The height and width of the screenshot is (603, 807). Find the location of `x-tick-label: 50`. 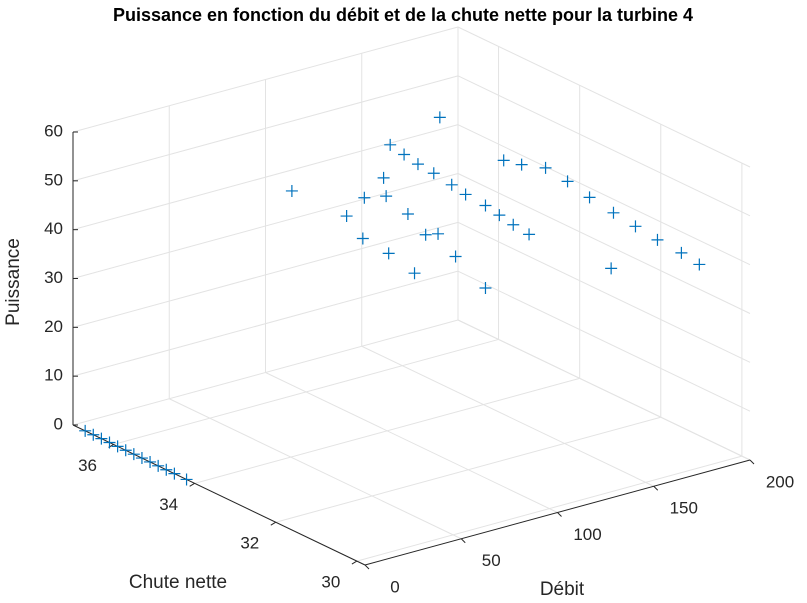

x-tick-label: 50 is located at coordinates (491, 560).